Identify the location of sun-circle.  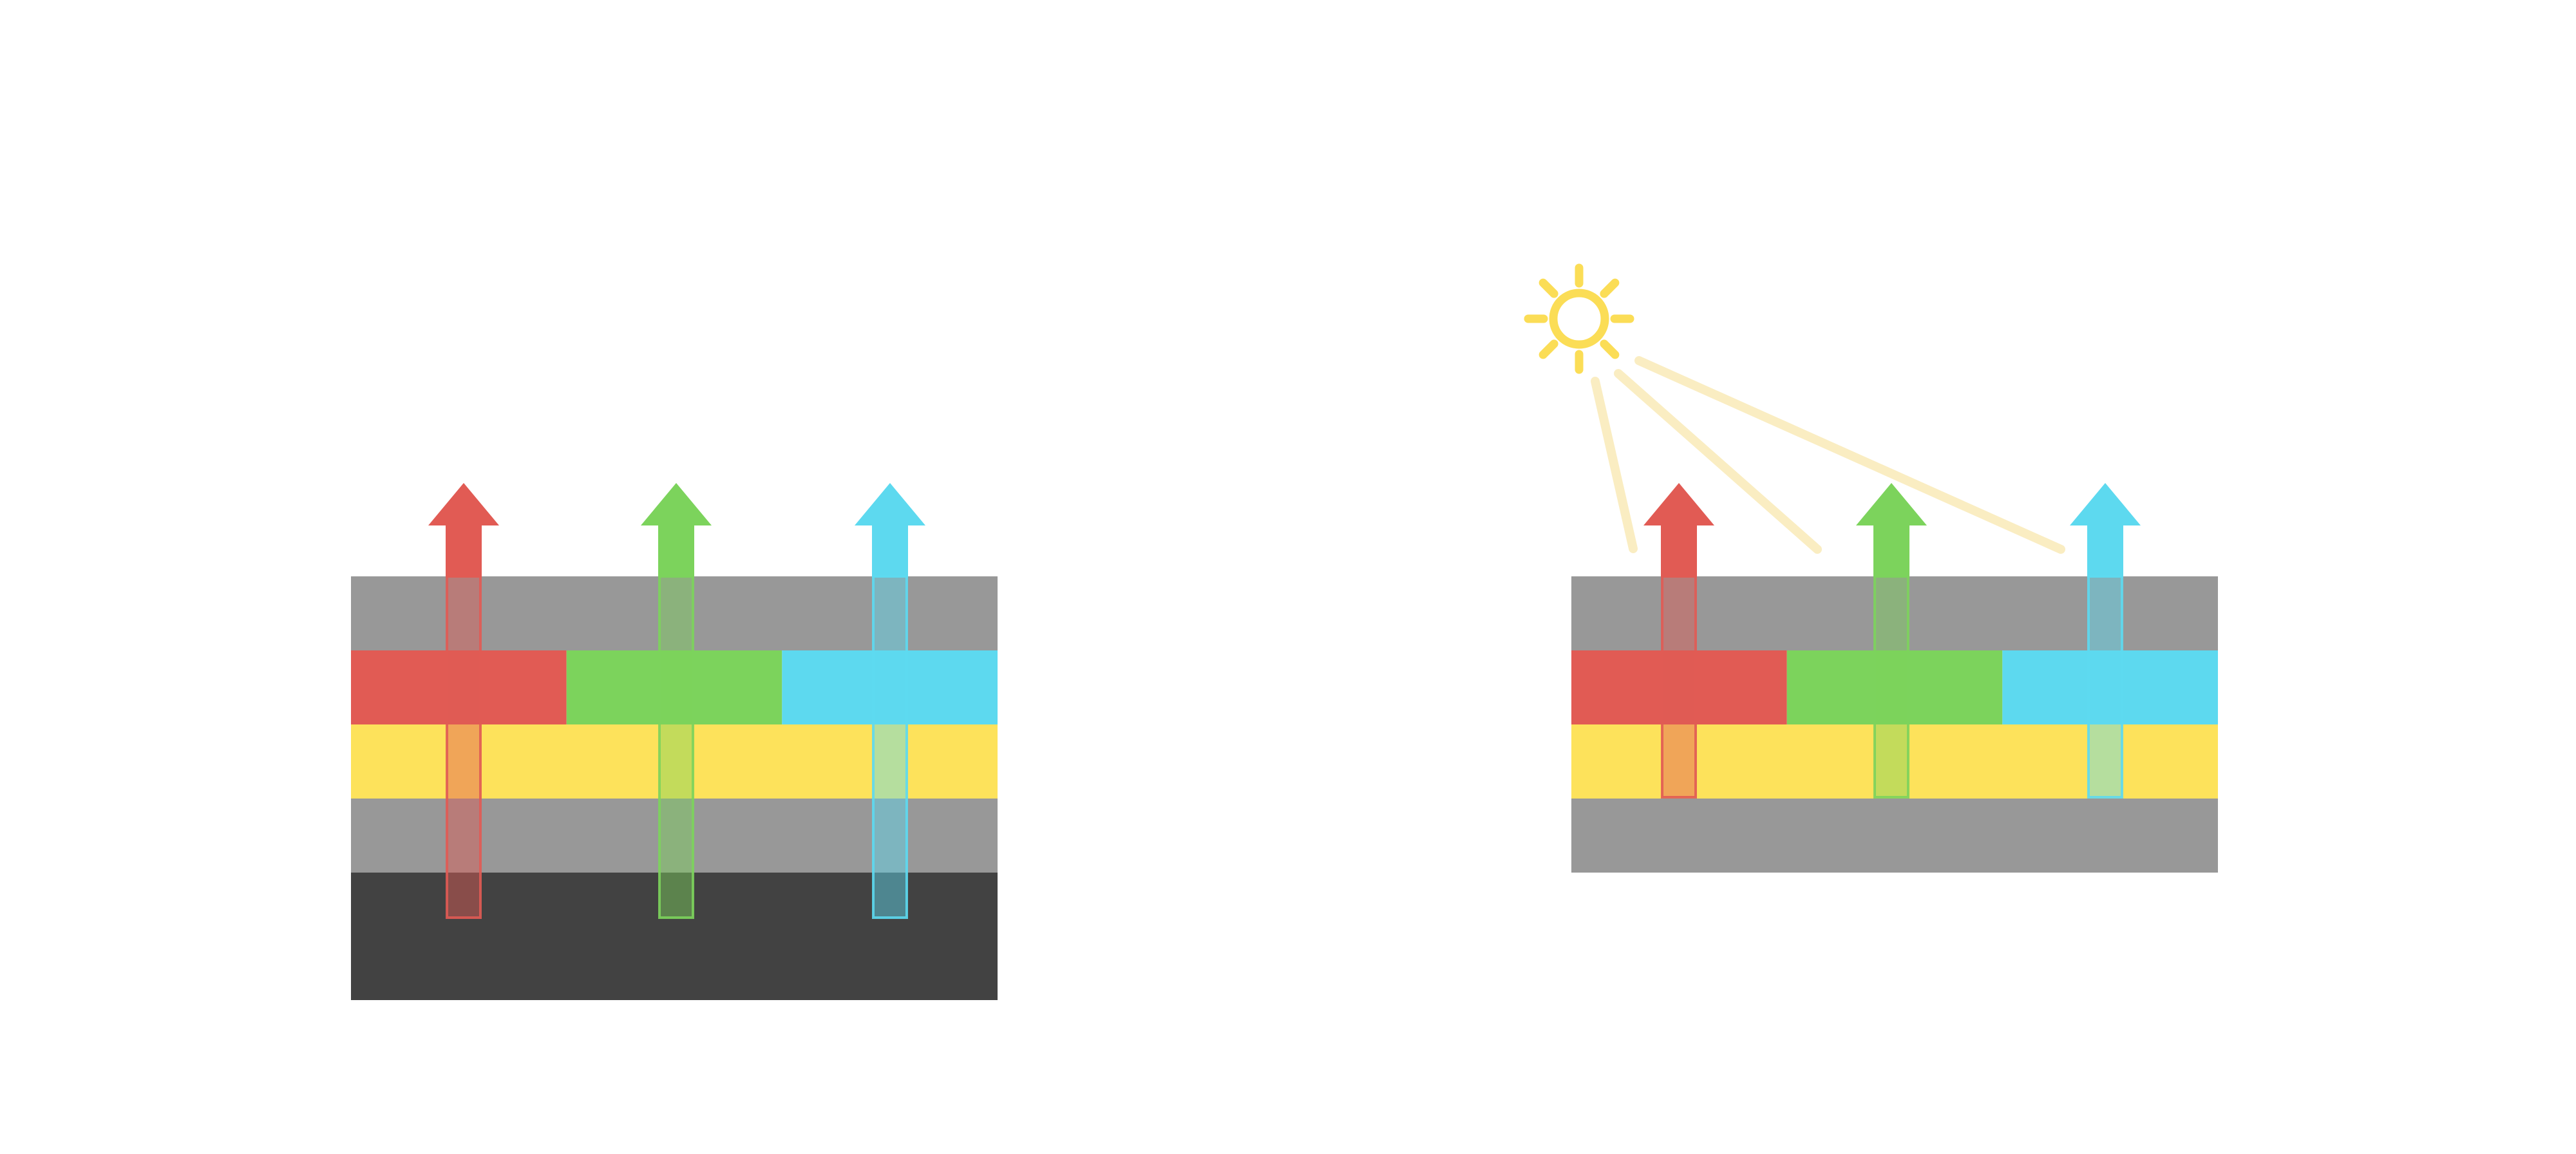
(1579, 318).